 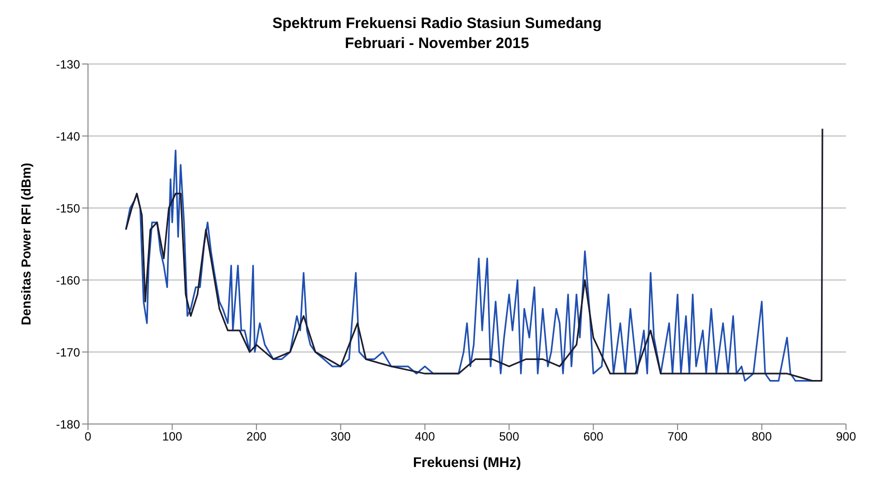 What do you see at coordinates (678, 437) in the screenshot?
I see `x-tick-label: 700` at bounding box center [678, 437].